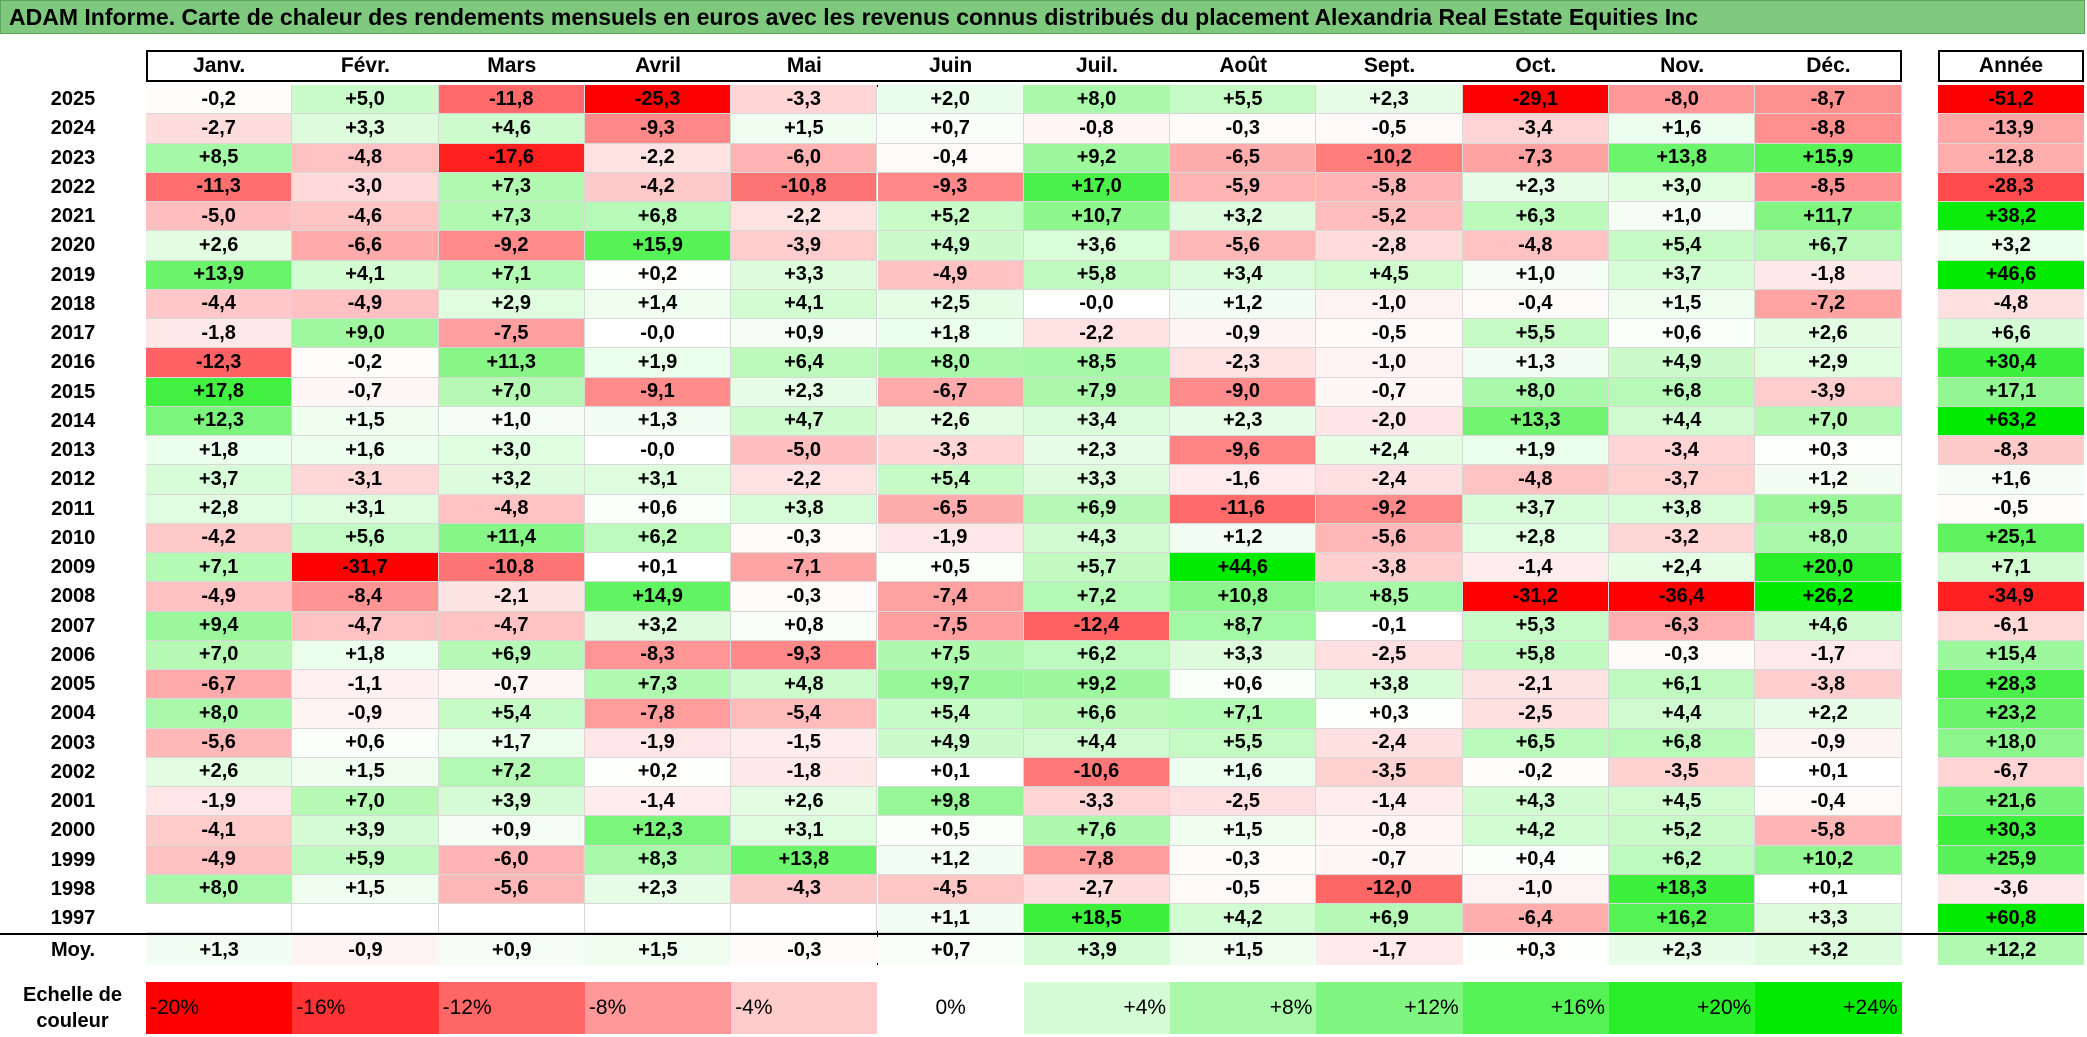 This screenshot has height=1037, width=2087. I want to click on year-label: 2005, so click(73, 684).